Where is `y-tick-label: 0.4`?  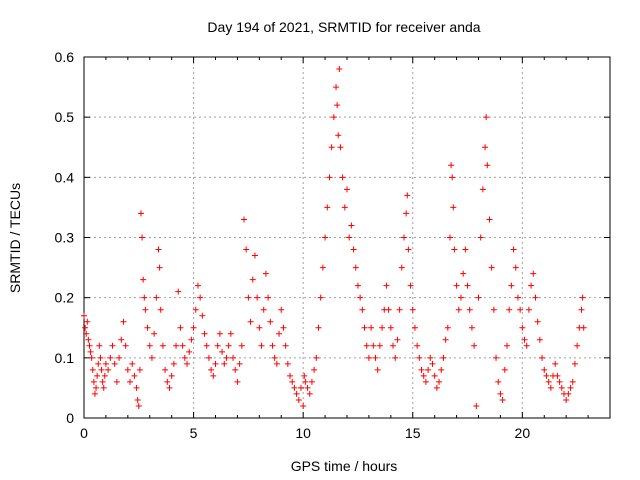
y-tick-label: 0.4 is located at coordinates (65, 177).